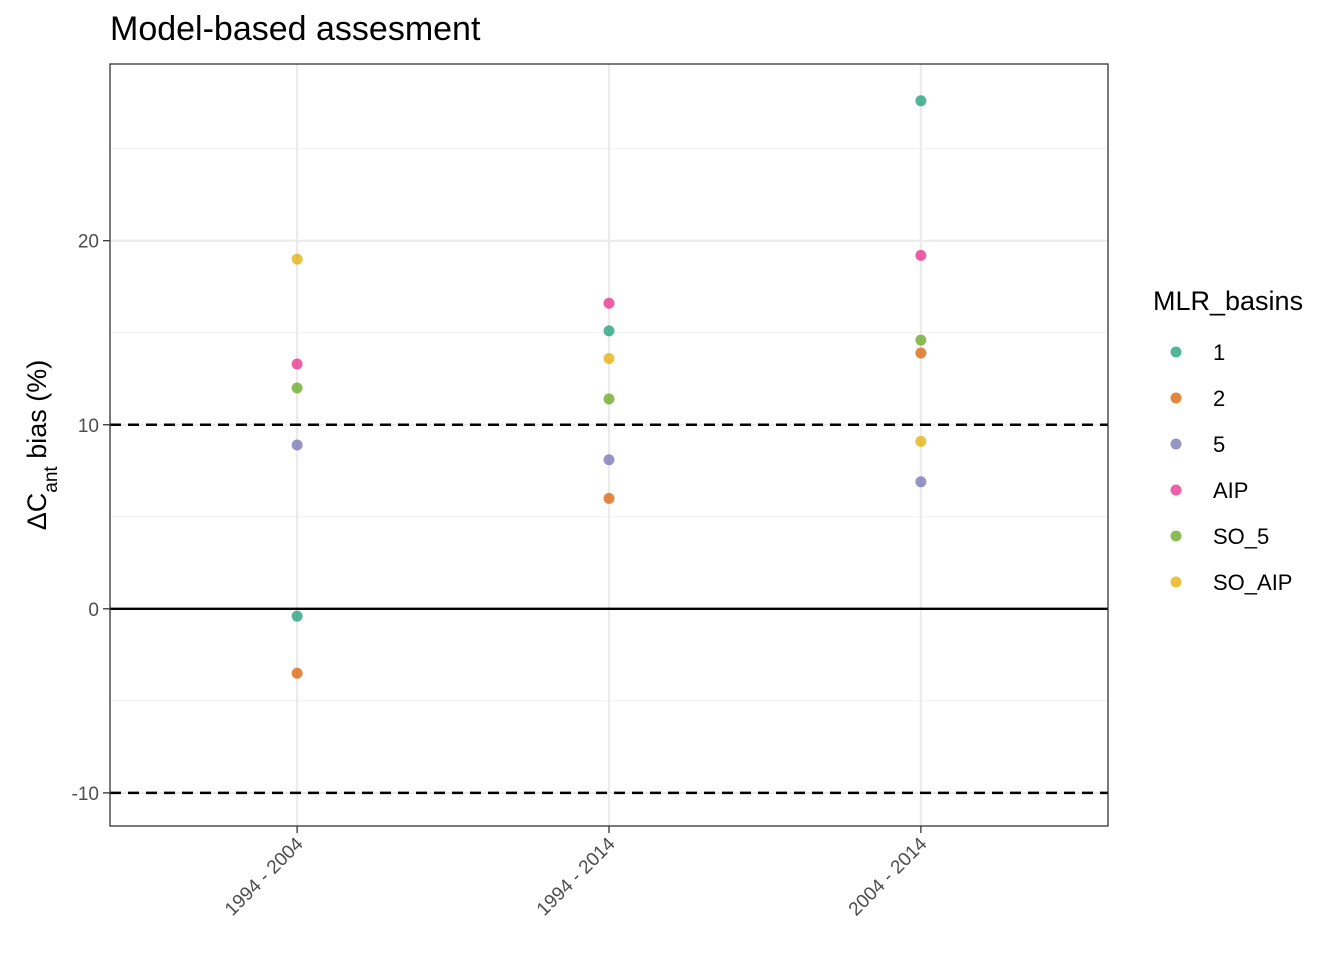 The image size is (1344, 960). Describe the element at coordinates (1176, 582) in the screenshot. I see `legend-key-SO_AIP` at that location.